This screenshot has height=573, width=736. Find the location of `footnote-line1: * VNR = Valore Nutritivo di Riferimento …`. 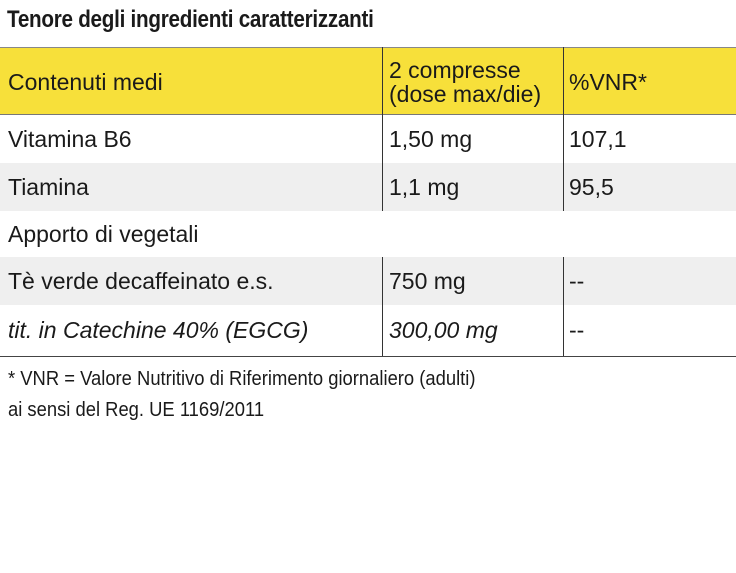

footnote-line1: * VNR = Valore Nutritivo di Riferimento … is located at coordinates (242, 379).